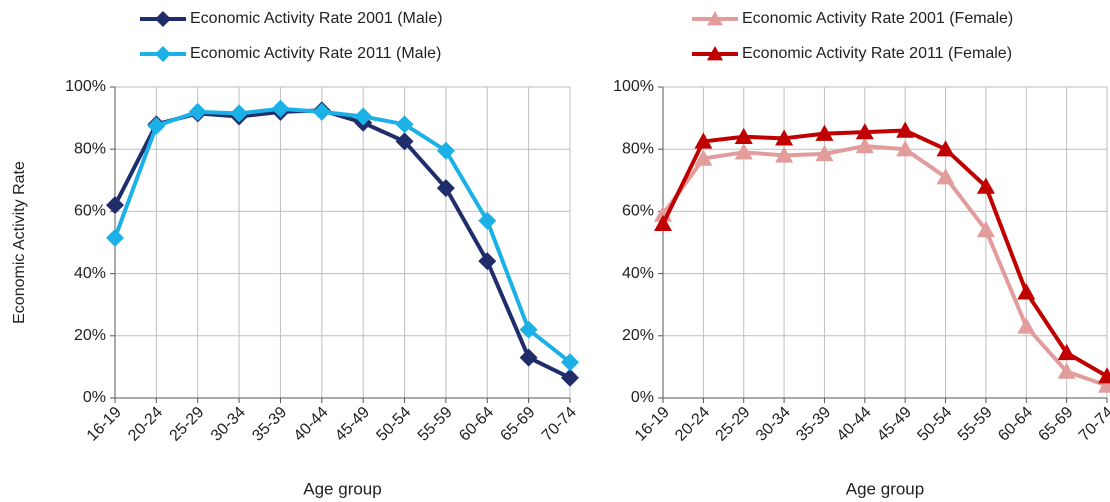  Describe the element at coordinates (877, 18) in the screenshot. I see `legend-label: Economic Activity Rate 2001 (Female)` at that location.